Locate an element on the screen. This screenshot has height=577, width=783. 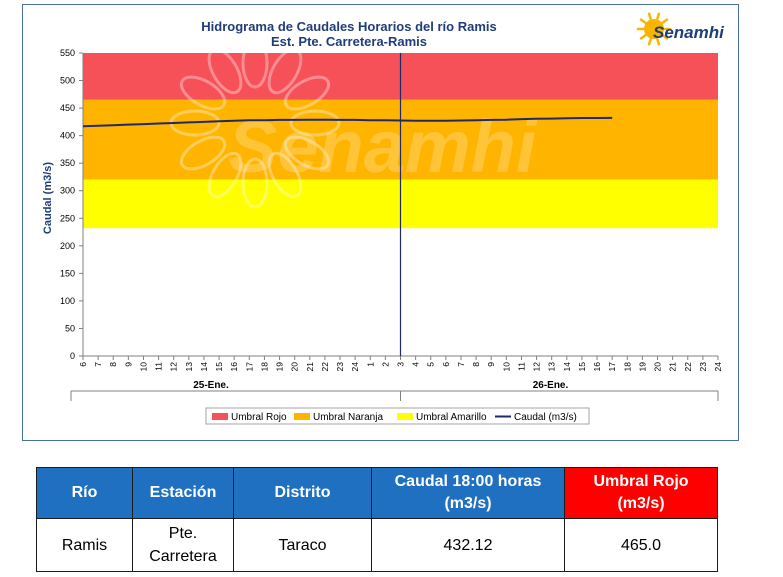
legend-label: Caudal (m3/s) is located at coordinates (545, 417).